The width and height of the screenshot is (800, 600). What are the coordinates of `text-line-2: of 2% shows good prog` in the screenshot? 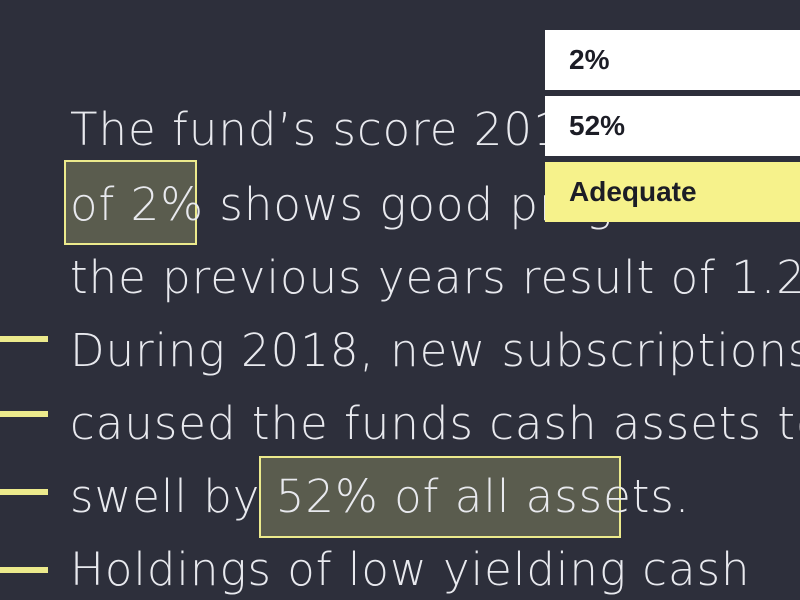 It's located at (342, 204).